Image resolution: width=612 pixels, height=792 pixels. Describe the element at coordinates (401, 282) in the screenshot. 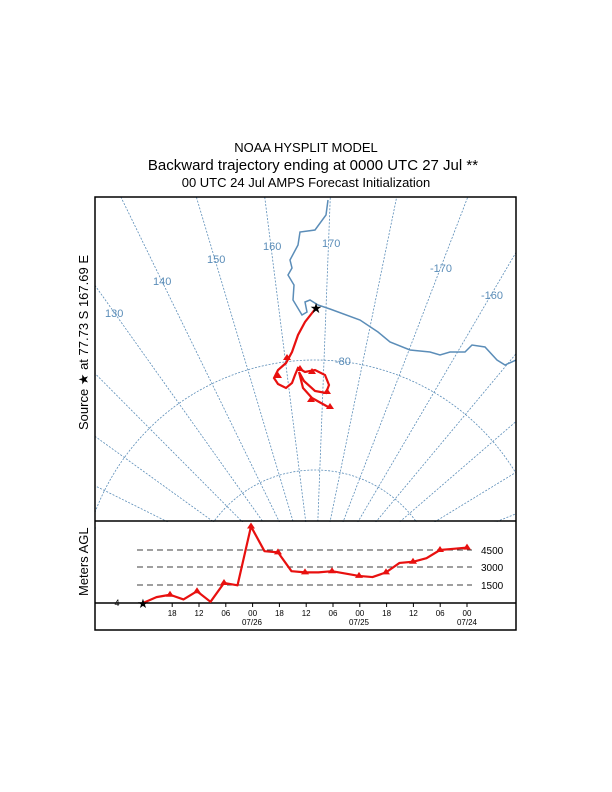

I see `coastline` at that location.